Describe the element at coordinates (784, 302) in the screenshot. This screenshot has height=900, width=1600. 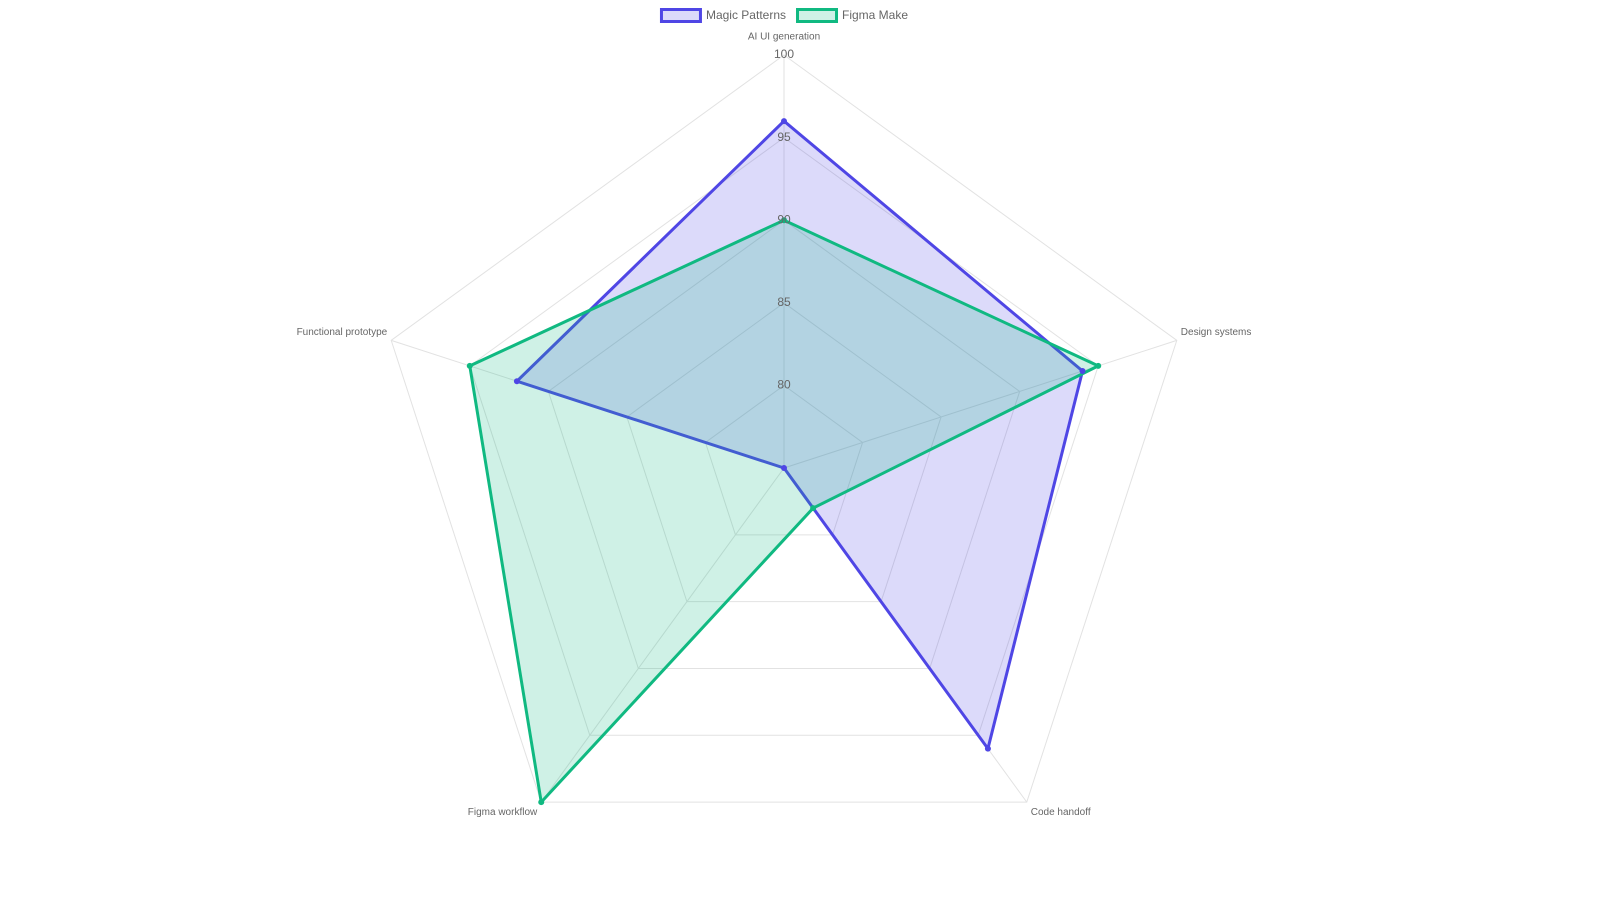
I see `r-tick-label: 85` at that location.